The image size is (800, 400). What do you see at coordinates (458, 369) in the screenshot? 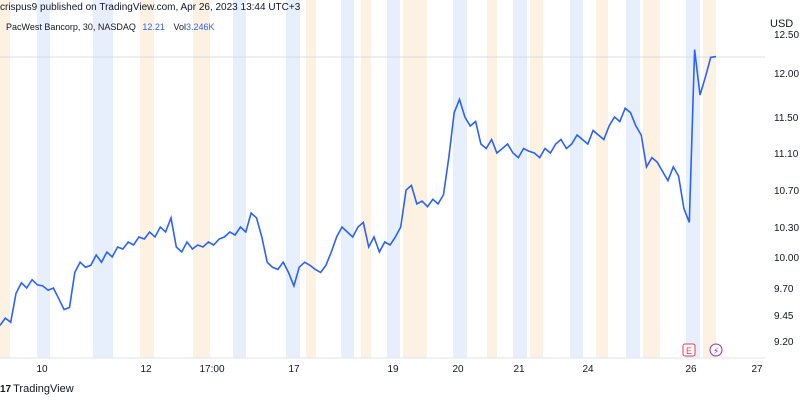
I see `x-tick-label: 20` at bounding box center [458, 369].